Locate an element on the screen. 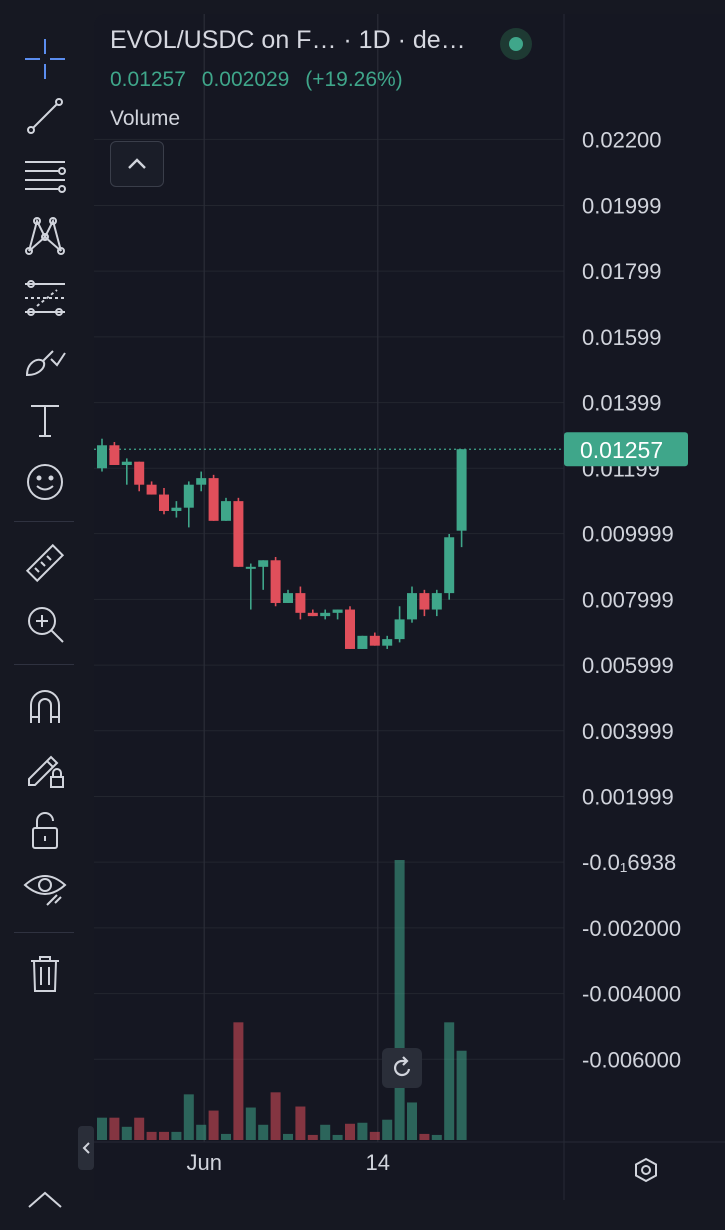 The width and height of the screenshot is (725, 1230). ruler-icon is located at coordinates (45, 564).